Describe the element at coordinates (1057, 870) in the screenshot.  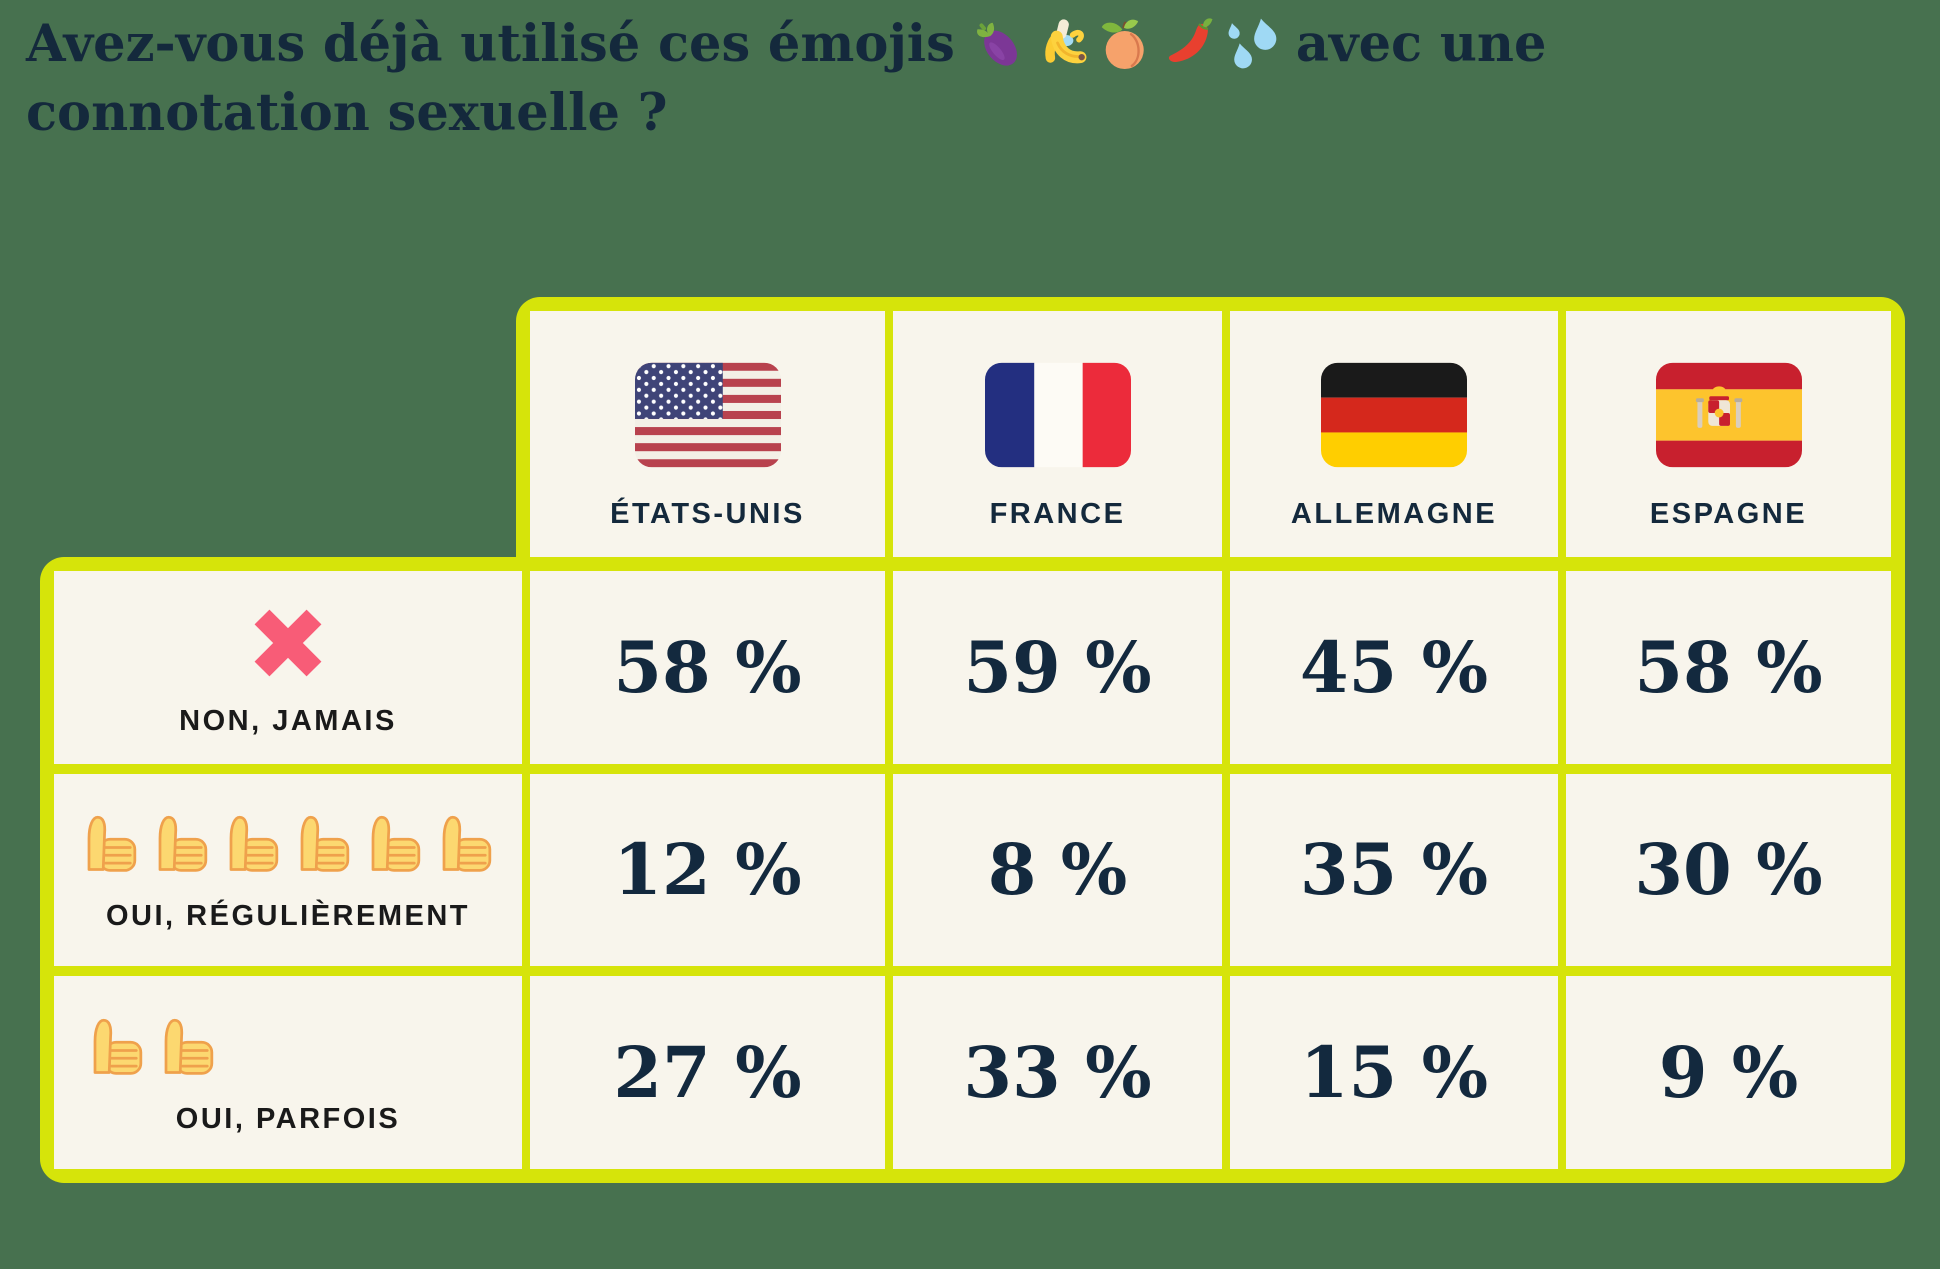
I see `value-france-oui-regulierement: 8 %` at that location.